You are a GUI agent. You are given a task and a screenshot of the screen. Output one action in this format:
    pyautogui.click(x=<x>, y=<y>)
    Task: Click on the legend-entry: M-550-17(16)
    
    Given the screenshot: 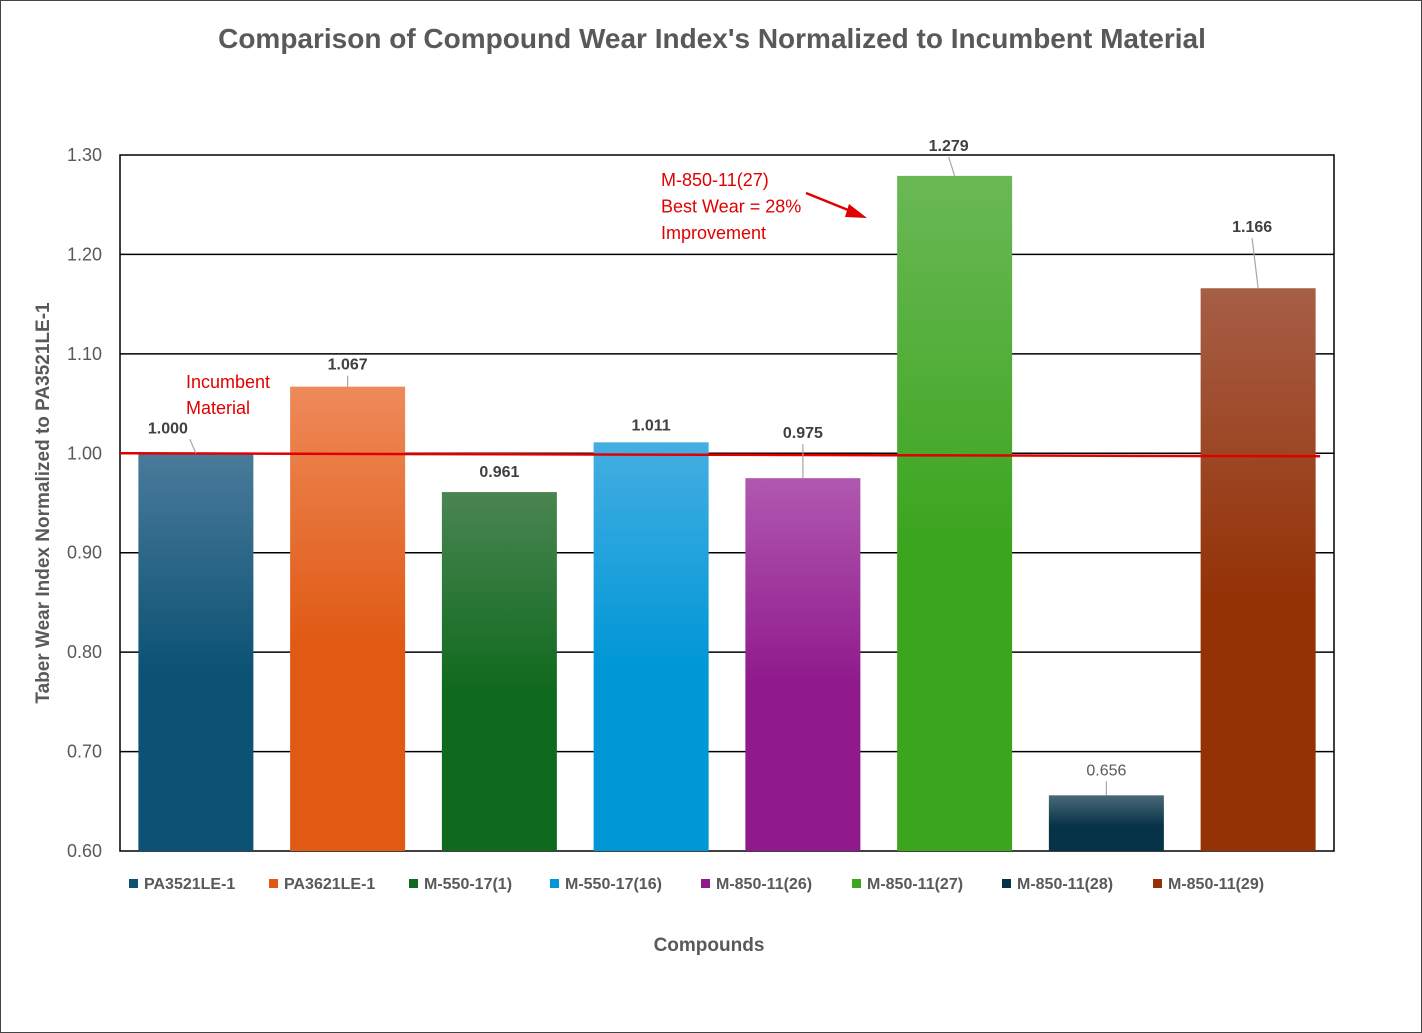 What is the action you would take?
    pyautogui.click(x=613, y=884)
    